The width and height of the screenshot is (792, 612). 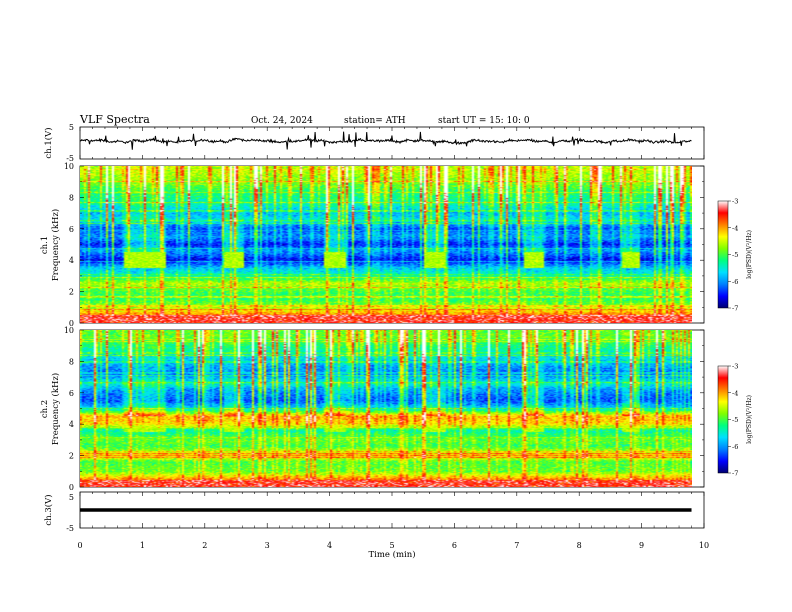 What do you see at coordinates (393, 536) in the screenshot?
I see `time-axis: 0 1 2 3 4 5 6 7 8 9 10` at bounding box center [393, 536].